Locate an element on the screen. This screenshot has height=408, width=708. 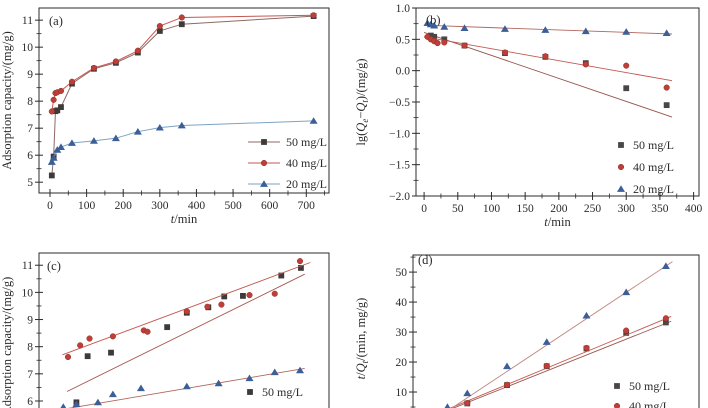
svg-text: −1.5 is located at coordinates (399, 166).